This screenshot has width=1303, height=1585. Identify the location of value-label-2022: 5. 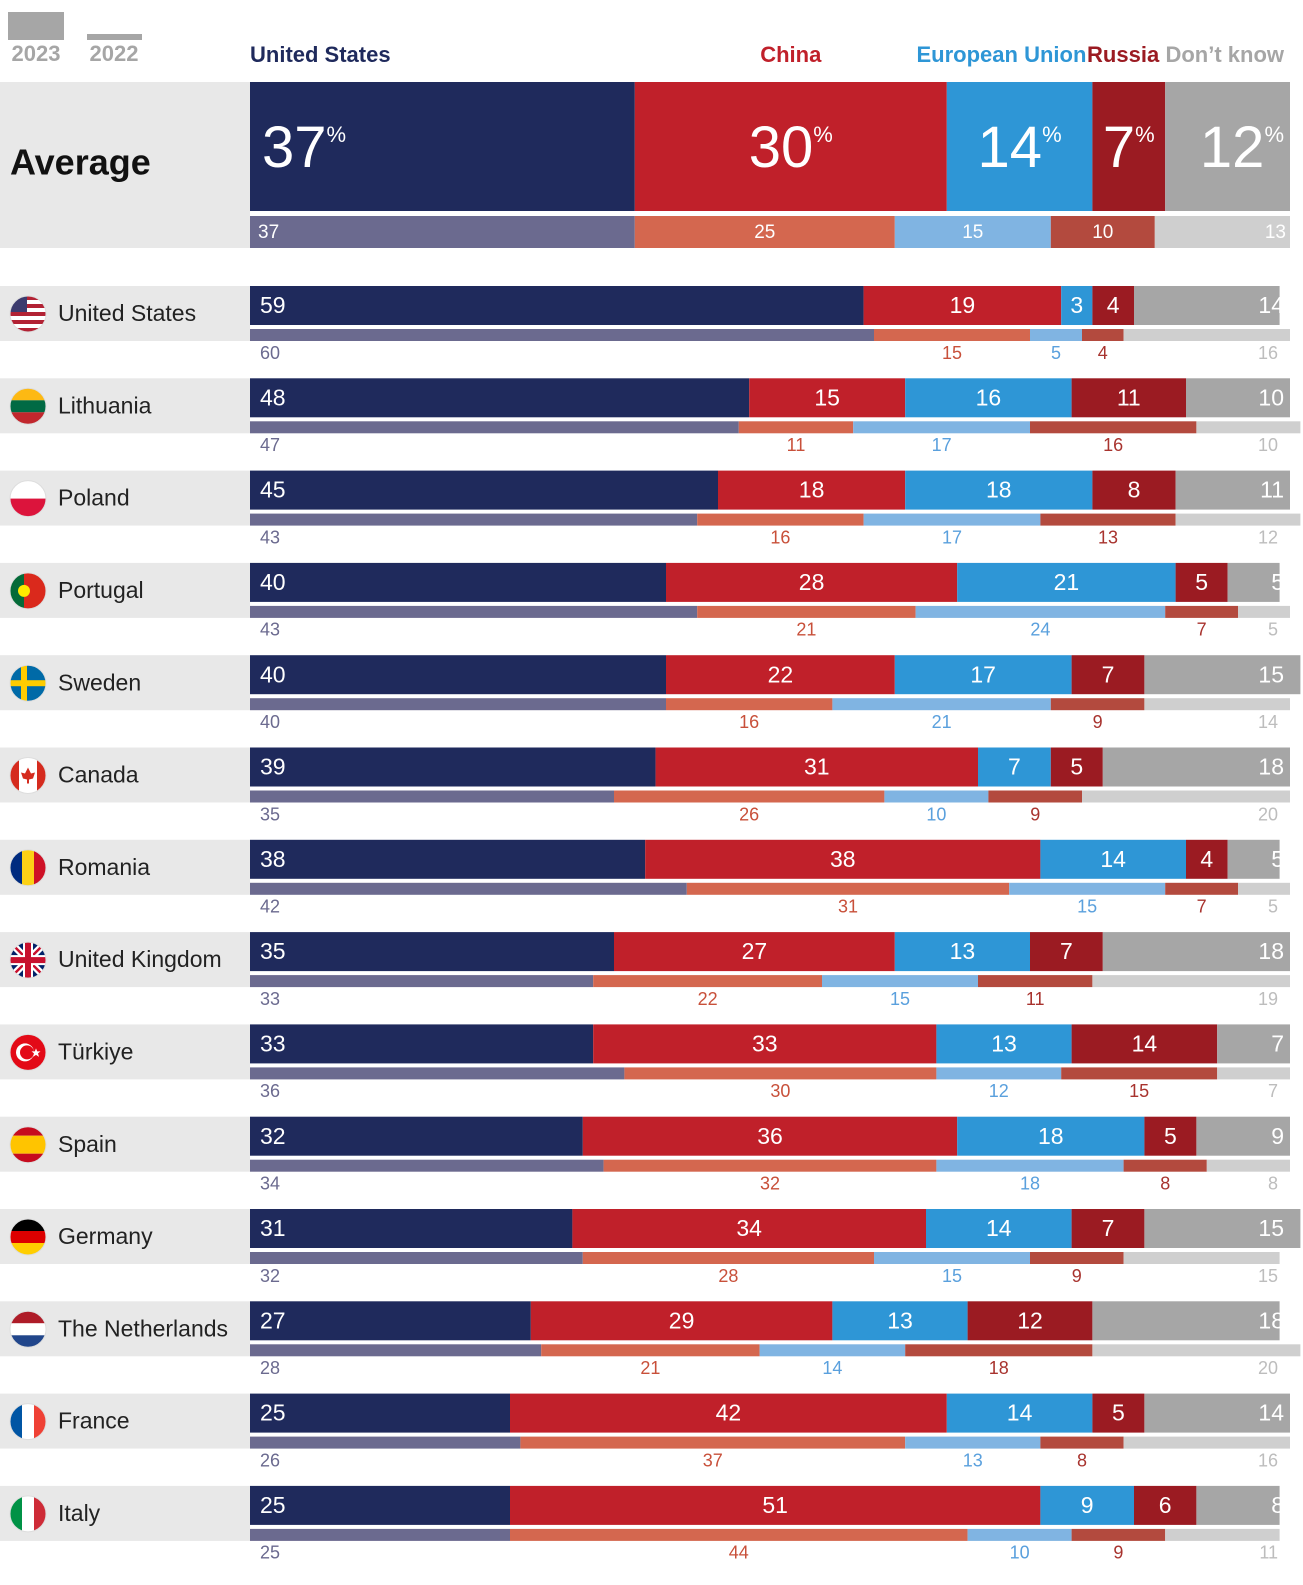
(1056, 353).